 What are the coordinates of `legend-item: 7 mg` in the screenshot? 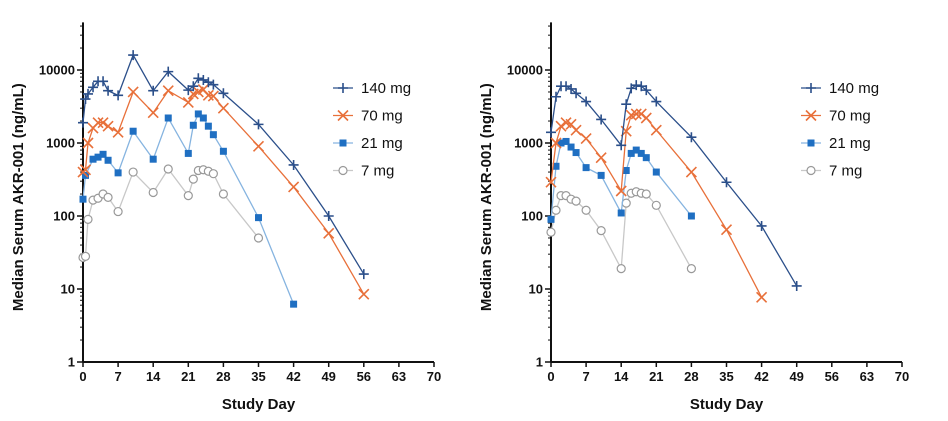 It's located at (831, 171).